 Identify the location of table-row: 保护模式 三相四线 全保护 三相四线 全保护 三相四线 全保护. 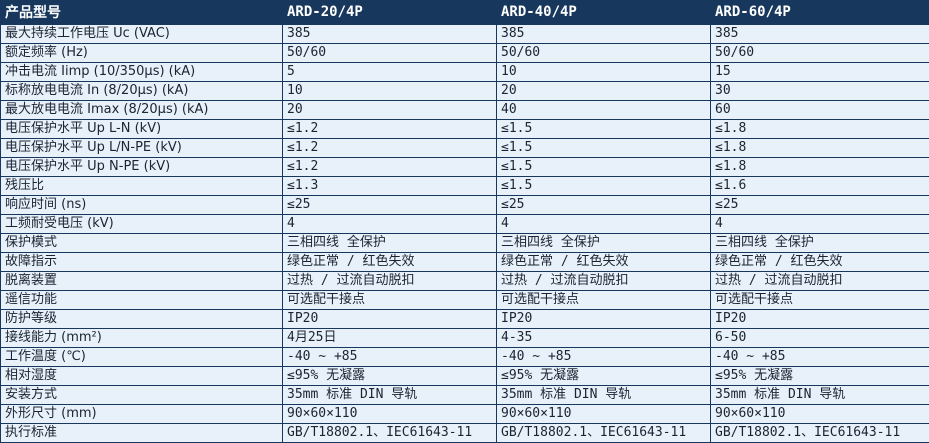
(465, 243).